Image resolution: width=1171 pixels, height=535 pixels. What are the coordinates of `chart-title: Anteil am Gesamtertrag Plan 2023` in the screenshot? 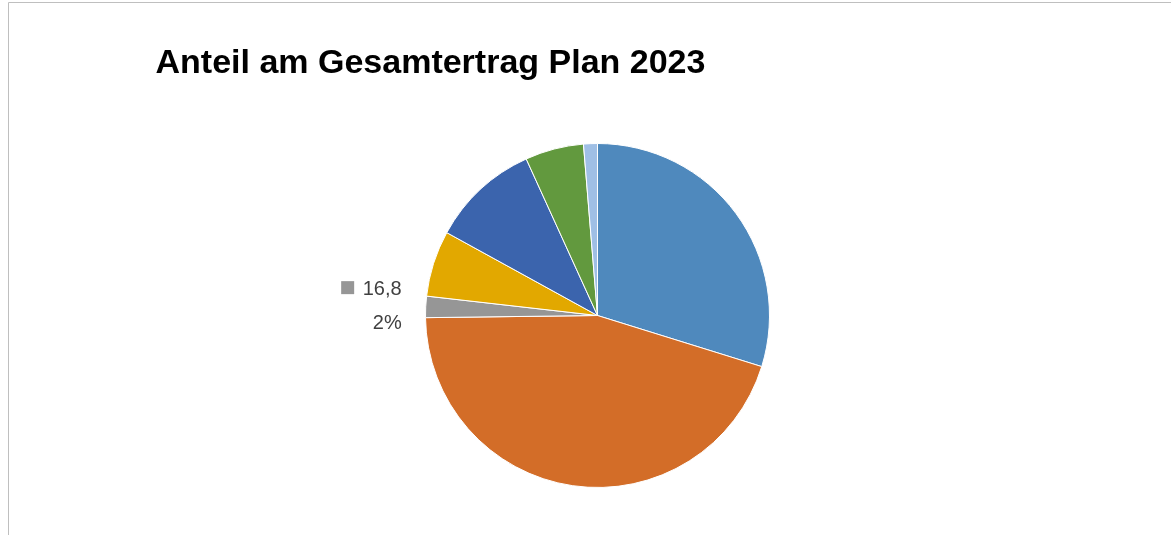 It's located at (430, 60).